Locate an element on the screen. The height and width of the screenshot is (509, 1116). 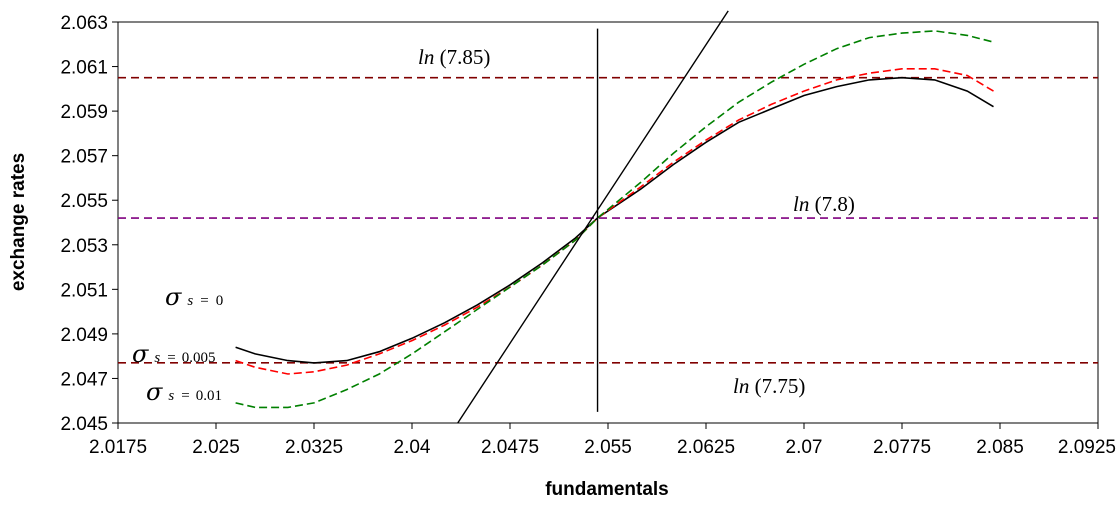
ref-label-7-75-value: (7.75) is located at coordinates (780, 386).